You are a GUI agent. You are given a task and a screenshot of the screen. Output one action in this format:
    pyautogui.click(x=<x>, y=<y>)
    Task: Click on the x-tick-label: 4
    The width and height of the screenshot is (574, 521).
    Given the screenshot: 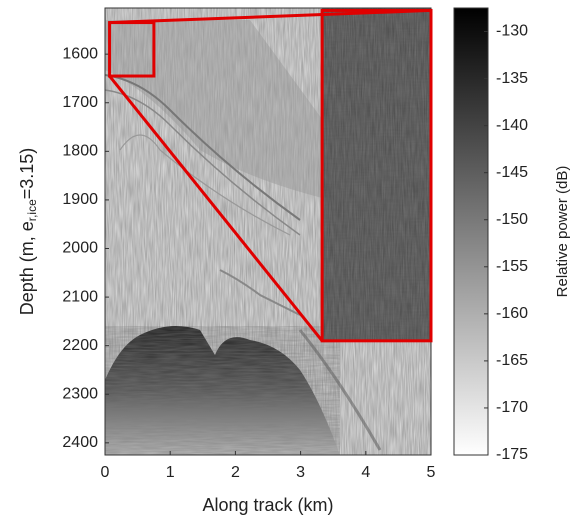 What is the action you would take?
    pyautogui.click(x=365, y=472)
    